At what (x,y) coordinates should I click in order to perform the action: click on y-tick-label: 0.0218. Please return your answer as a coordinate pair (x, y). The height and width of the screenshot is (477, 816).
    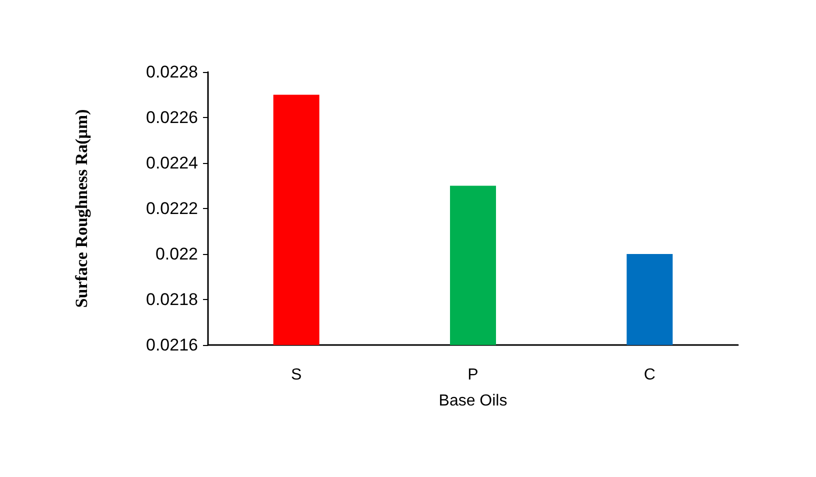
    Looking at the image, I should click on (172, 299).